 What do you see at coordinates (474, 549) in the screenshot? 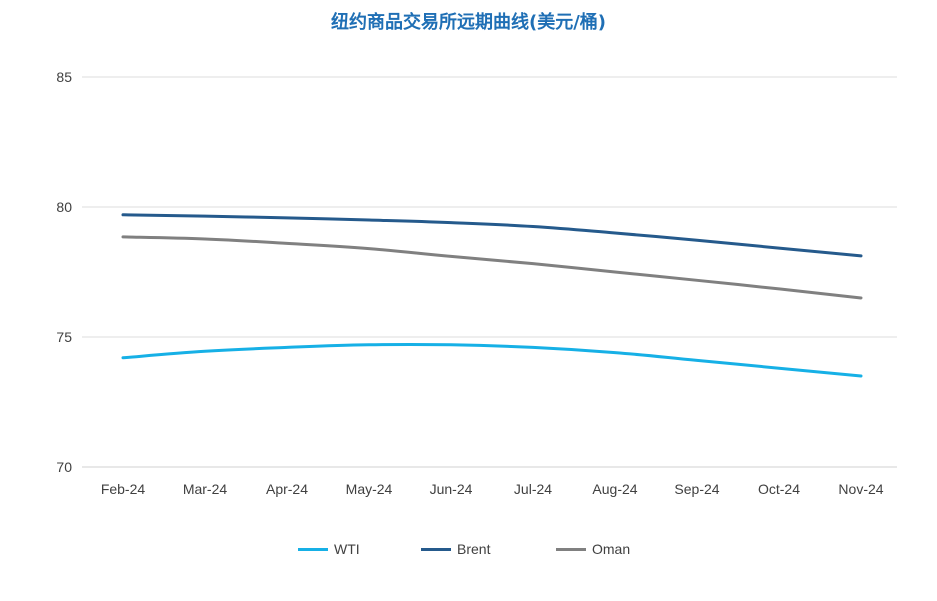
I see `legend-label: Brent` at bounding box center [474, 549].